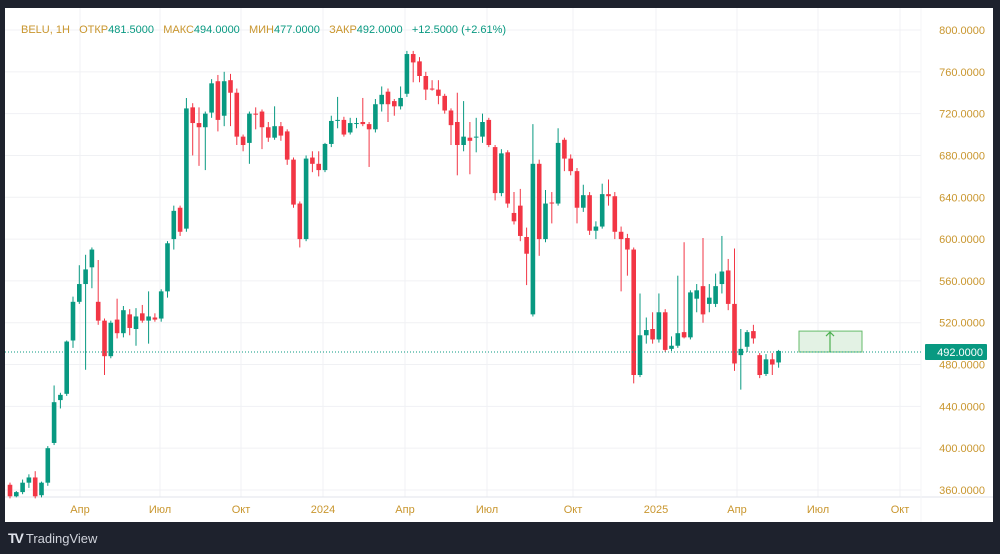  Describe the element at coordinates (45, 30) in the screenshot. I see `symbol-label: BELU, 1H` at that location.